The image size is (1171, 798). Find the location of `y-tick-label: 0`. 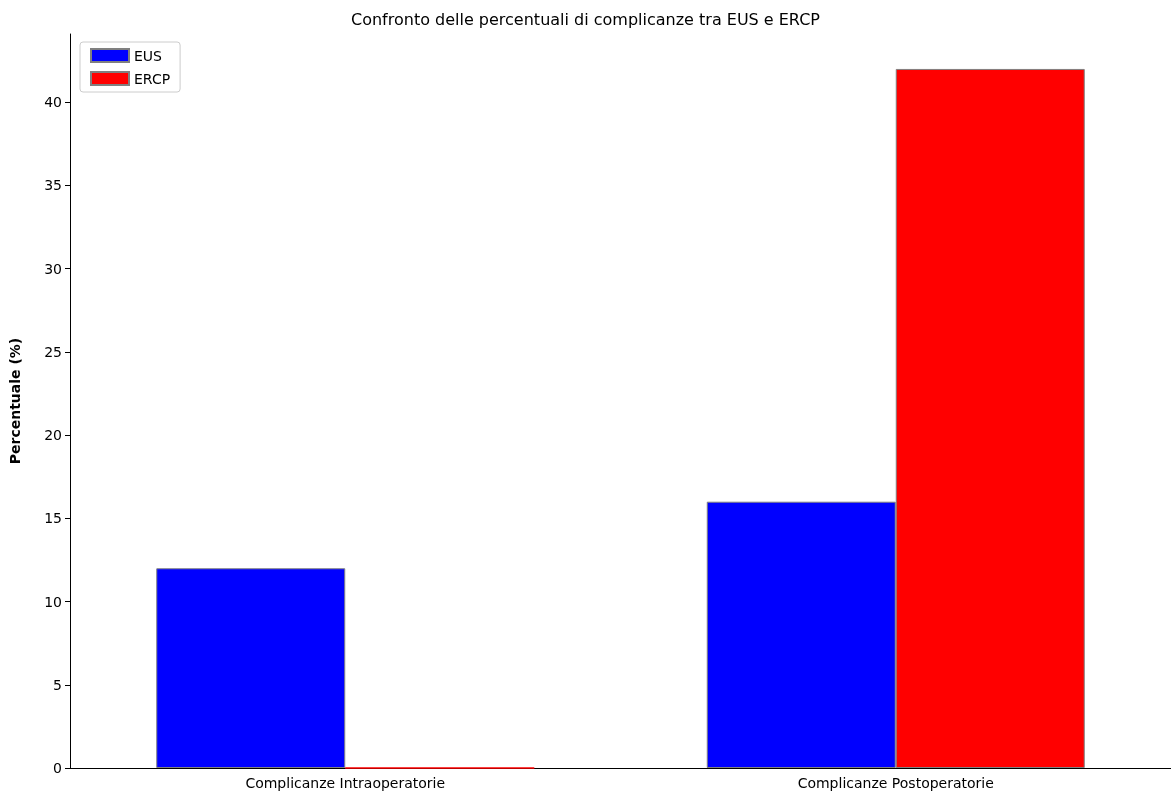

y-tick-label: 0 is located at coordinates (57, 768).